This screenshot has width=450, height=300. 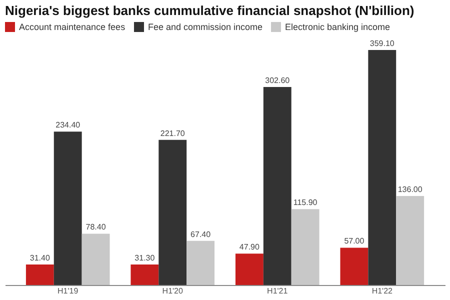 What do you see at coordinates (382, 43) in the screenshot?
I see `data-label: 359.10` at bounding box center [382, 43].